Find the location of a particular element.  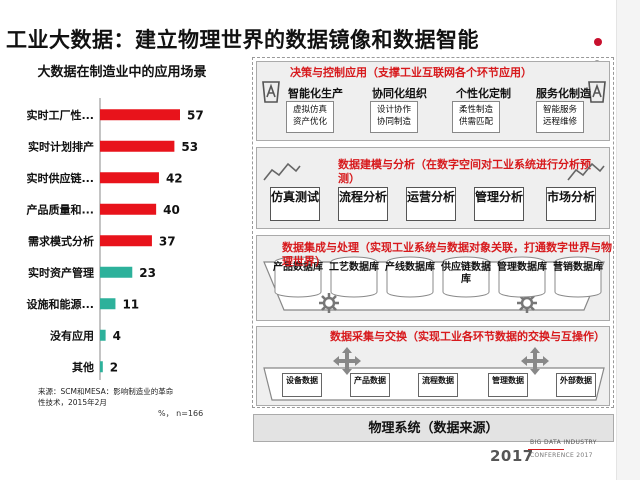

app-item: 柔性制造 is located at coordinates (475, 110).